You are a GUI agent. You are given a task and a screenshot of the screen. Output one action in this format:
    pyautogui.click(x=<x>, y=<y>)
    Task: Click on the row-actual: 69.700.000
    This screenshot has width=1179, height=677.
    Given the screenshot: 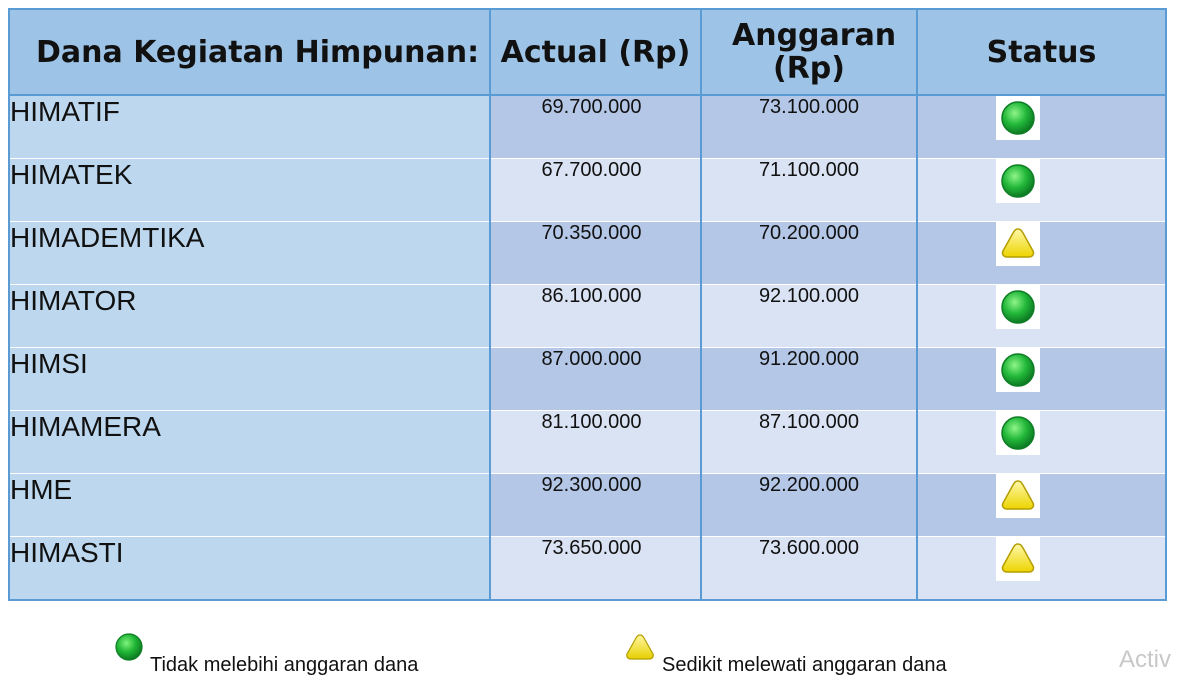 What is the action you would take?
    pyautogui.click(x=595, y=126)
    